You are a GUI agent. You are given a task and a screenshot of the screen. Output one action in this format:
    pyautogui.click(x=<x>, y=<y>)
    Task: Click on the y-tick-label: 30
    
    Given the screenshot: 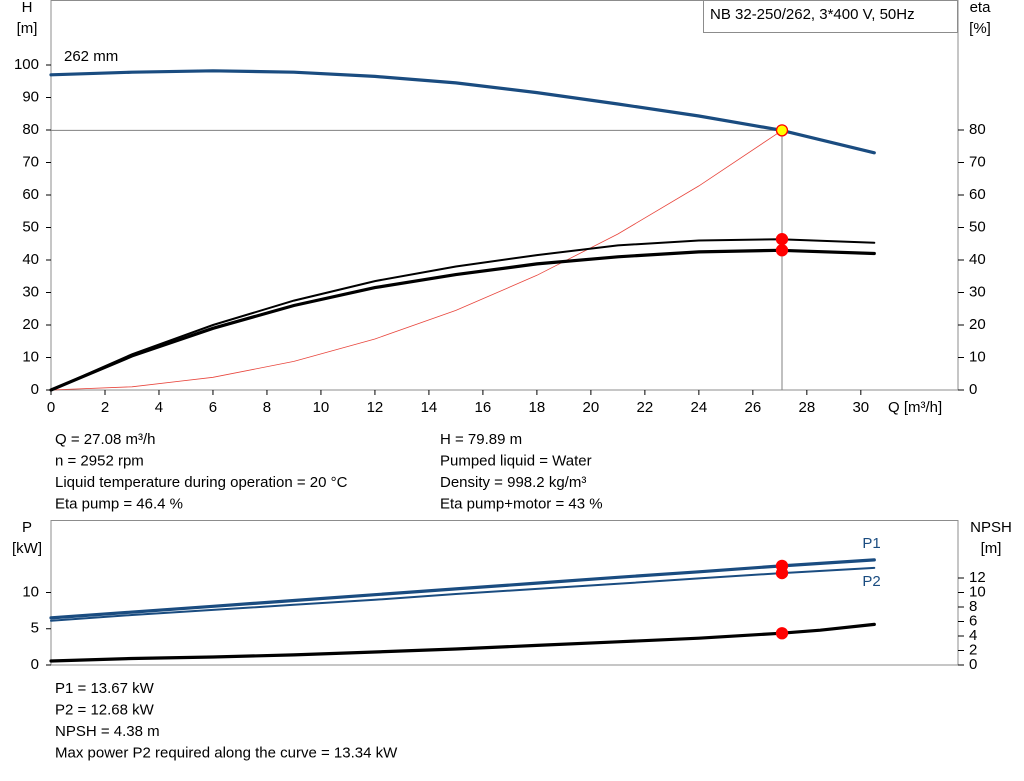 What is the action you would take?
    pyautogui.click(x=30, y=291)
    